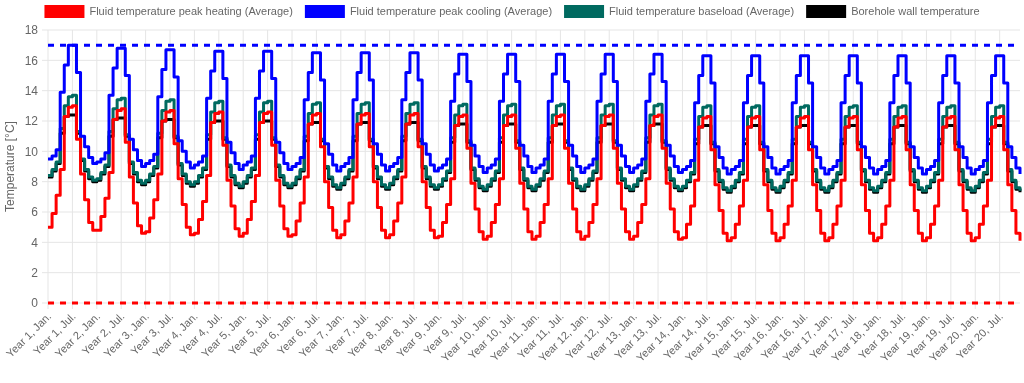  Describe the element at coordinates (10, 166) in the screenshot. I see `y-axis-title: Temperature [°C]` at that location.